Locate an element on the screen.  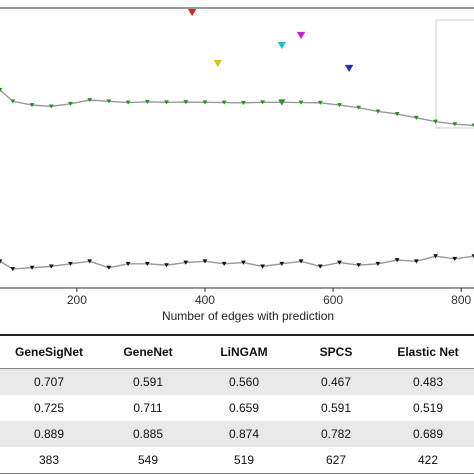
table-cell: 627 is located at coordinates (336, 460).